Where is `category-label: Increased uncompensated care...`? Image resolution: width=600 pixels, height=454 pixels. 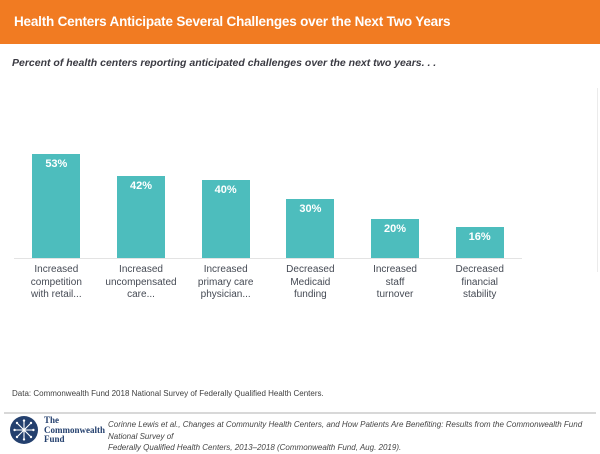
category-label: Increased uncompensated care... is located at coordinates (141, 282).